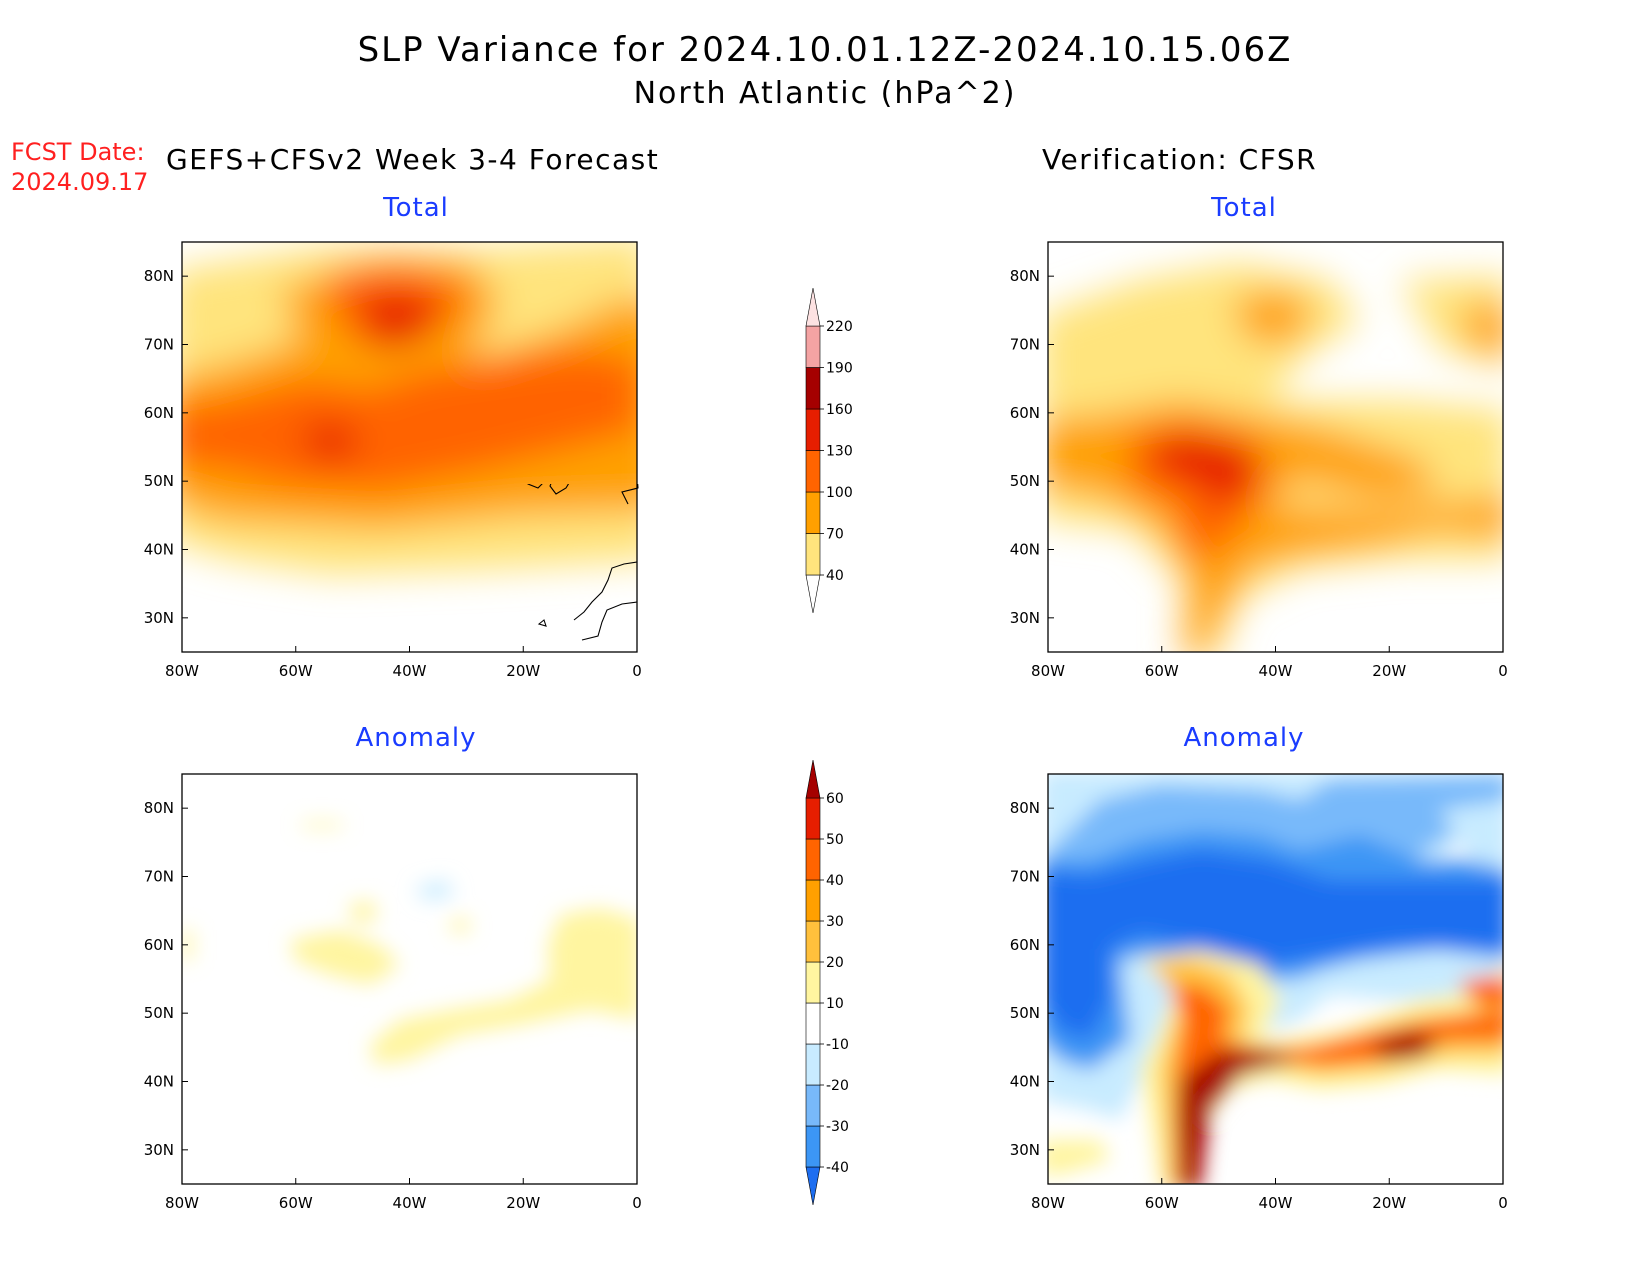 The height and width of the screenshot is (1275, 1650). Describe the element at coordinates (835, 963) in the screenshot. I see `colorbar-level-label: 20` at that location.